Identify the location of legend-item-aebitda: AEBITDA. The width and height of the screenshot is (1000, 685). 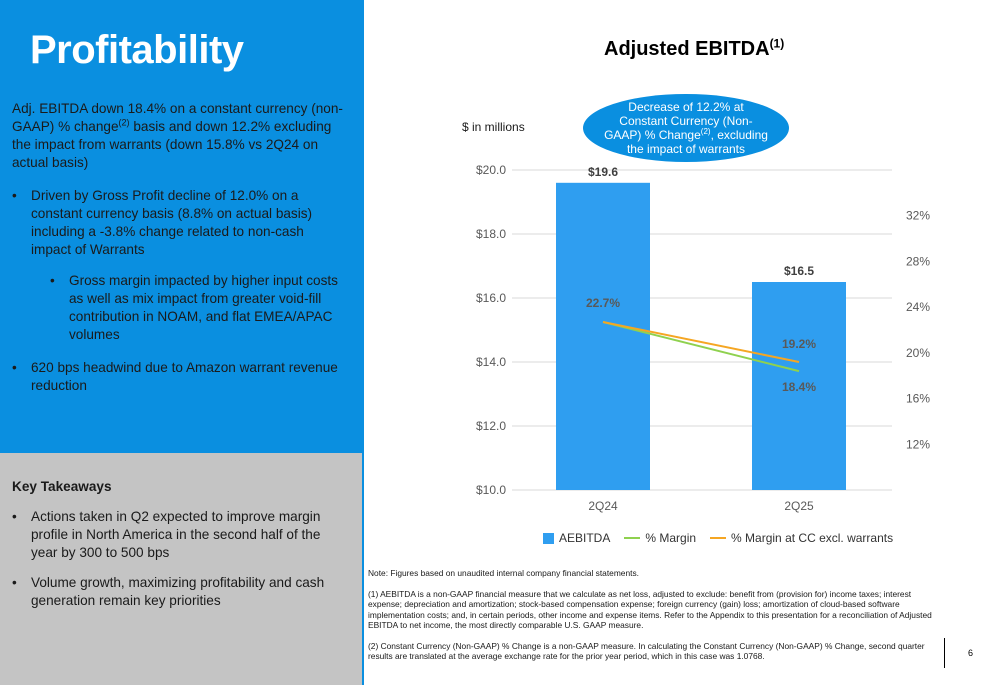
(576, 538).